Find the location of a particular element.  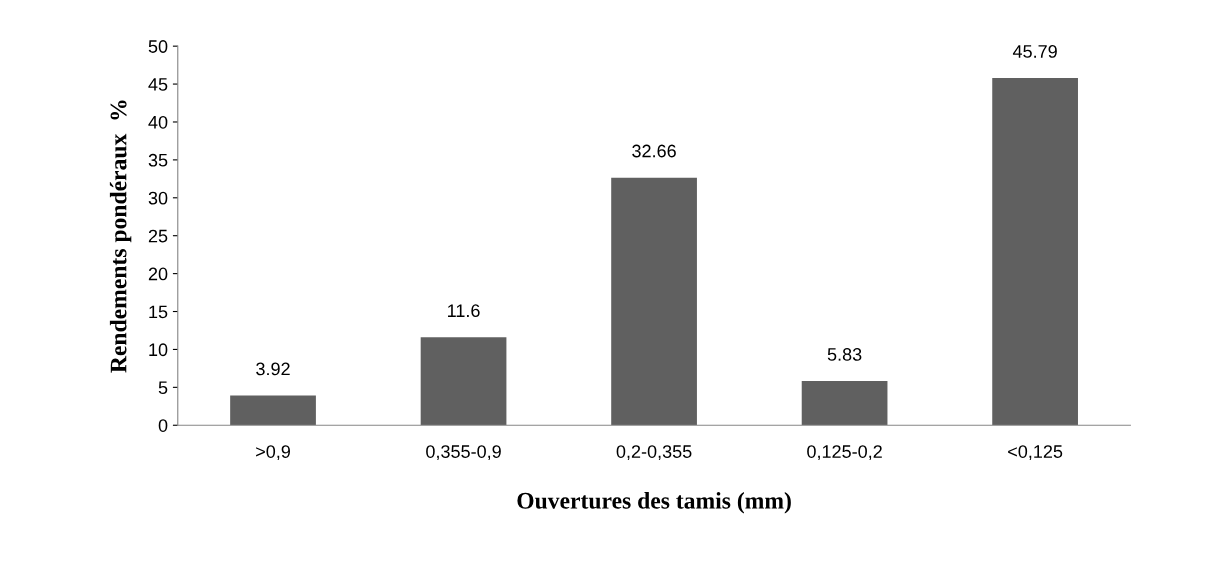

y-tick-label: 50 is located at coordinates (158, 46).